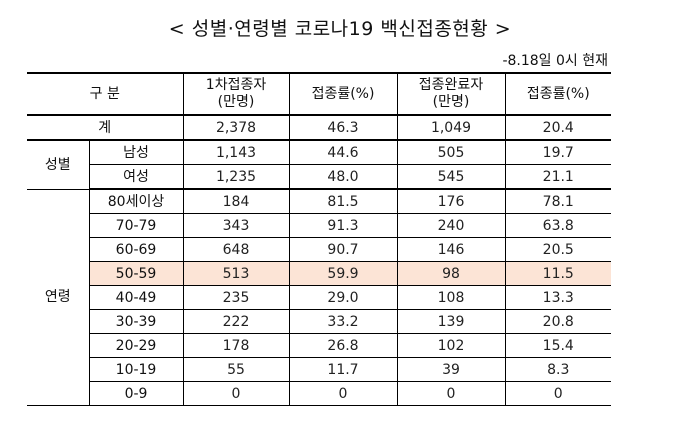 The height and width of the screenshot is (424, 680). Describe the element at coordinates (451, 177) in the screenshot. I see `sex-full-cell: 545` at that location.